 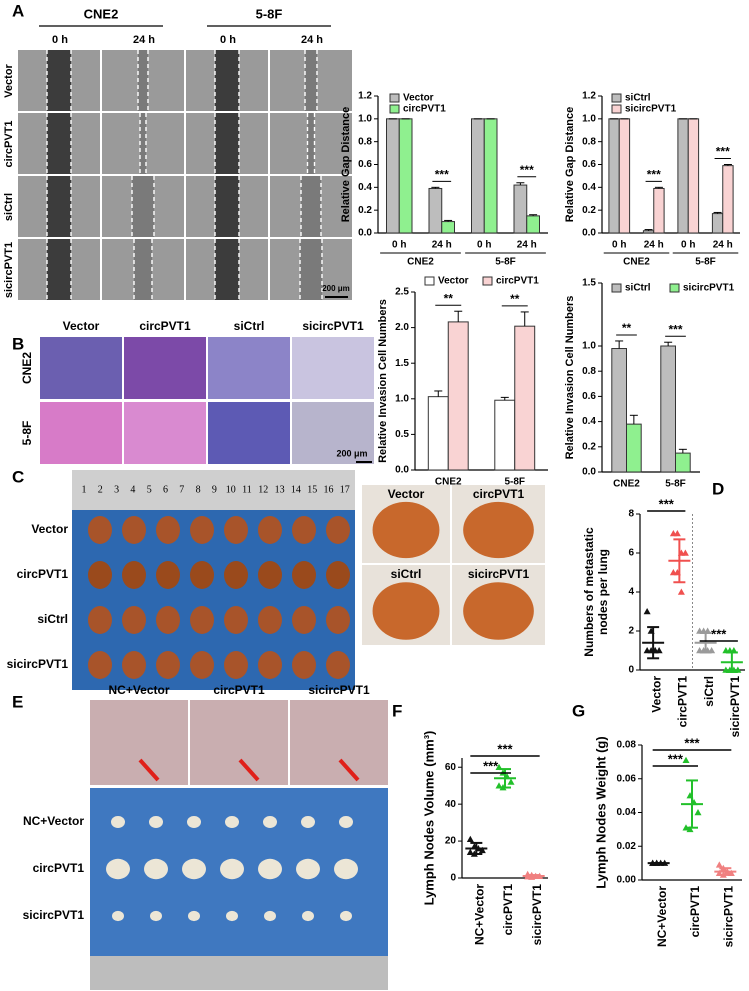 I want to click on column-label: sicircPVT1, so click(x=339, y=690).